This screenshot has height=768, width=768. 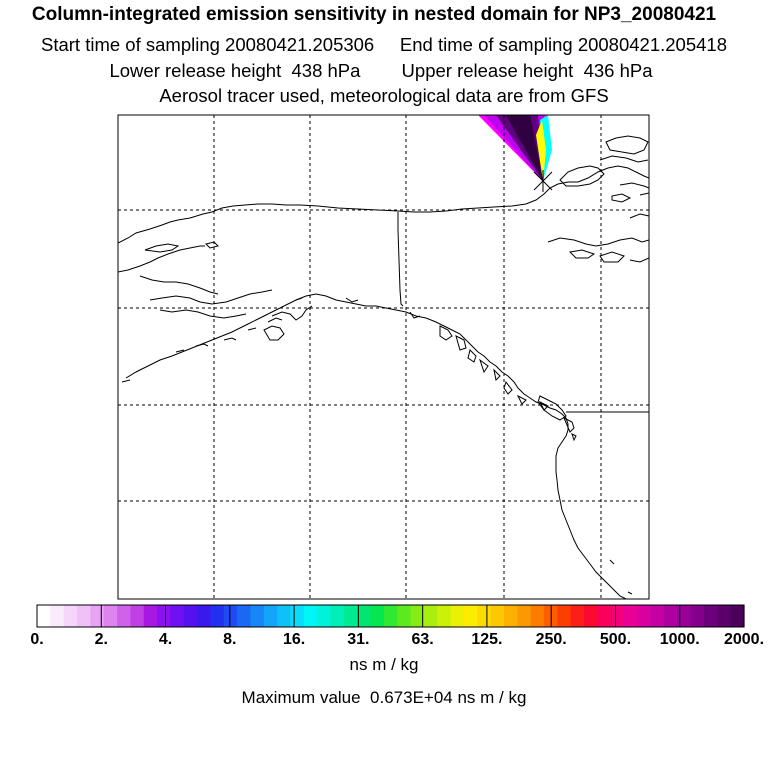 What do you see at coordinates (230, 639) in the screenshot?
I see `colorbar-tick-label: 8.` at bounding box center [230, 639].